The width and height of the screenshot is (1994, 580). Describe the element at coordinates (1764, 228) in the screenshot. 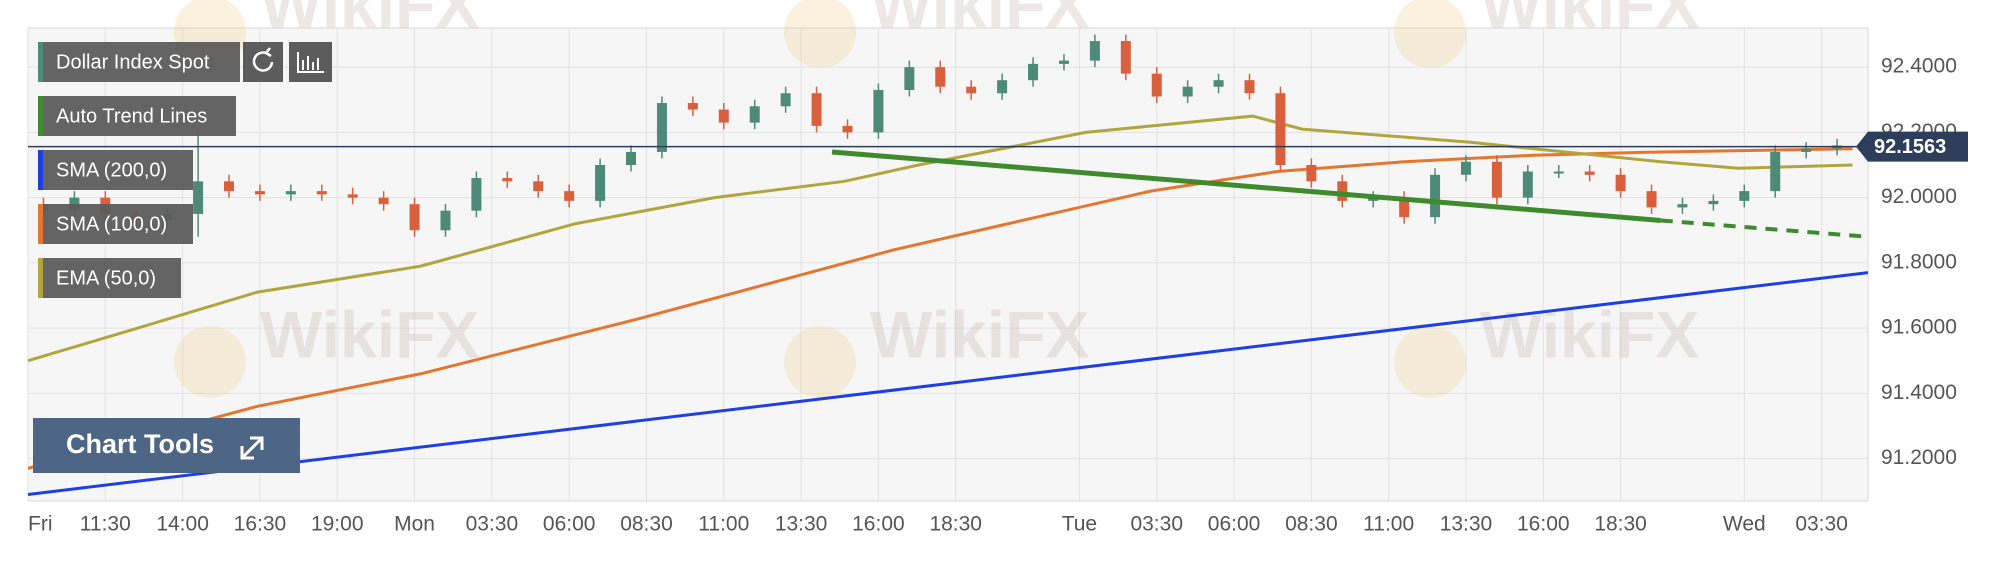

I see `line-projection` at that location.